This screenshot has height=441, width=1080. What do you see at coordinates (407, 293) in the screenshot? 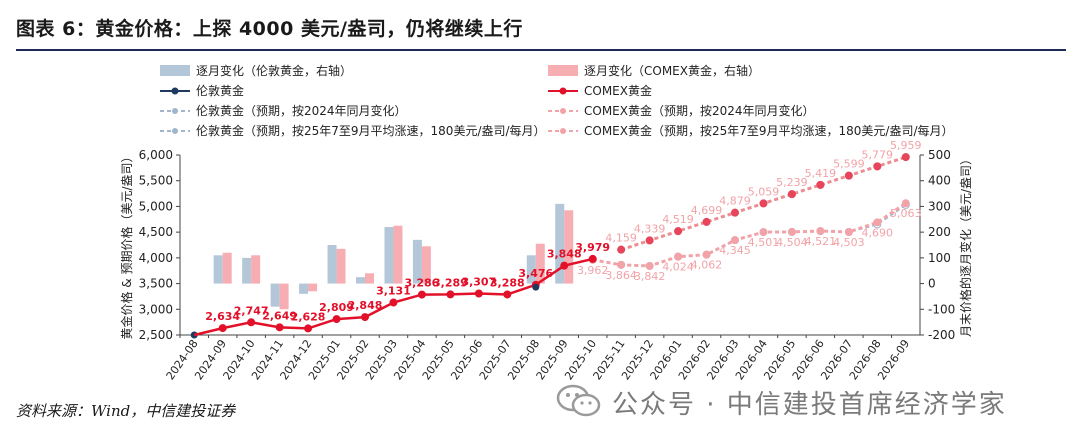
I see `comex-actual-line` at bounding box center [407, 293].